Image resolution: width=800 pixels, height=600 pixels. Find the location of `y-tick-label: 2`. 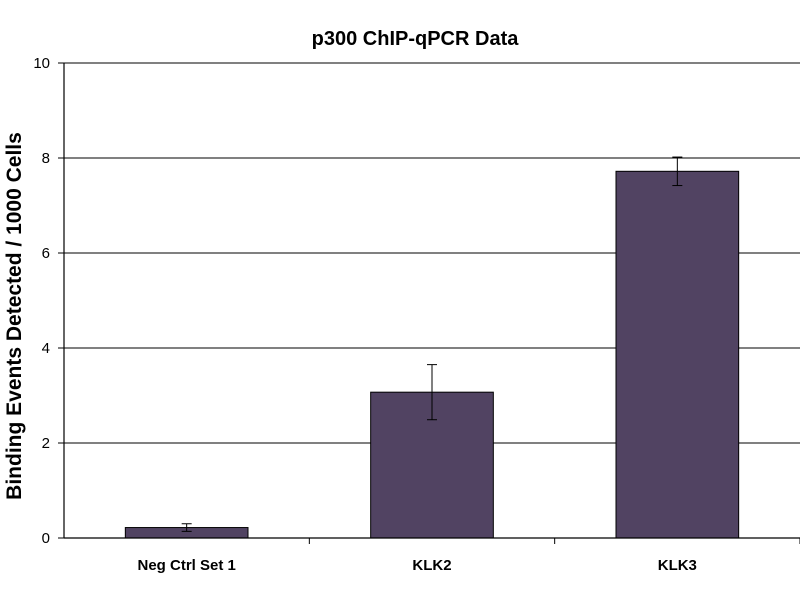

y-tick-label: 2 is located at coordinates (46, 443).